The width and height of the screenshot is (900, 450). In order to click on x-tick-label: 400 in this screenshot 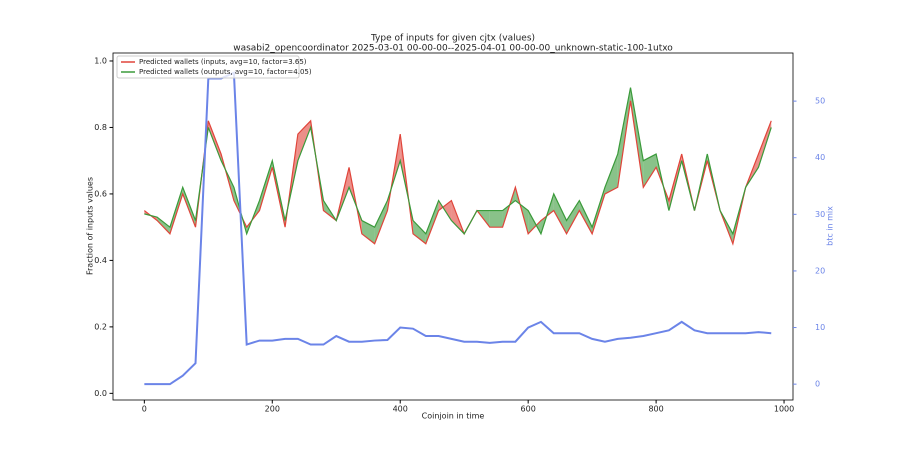, I will do `click(400, 409)`.